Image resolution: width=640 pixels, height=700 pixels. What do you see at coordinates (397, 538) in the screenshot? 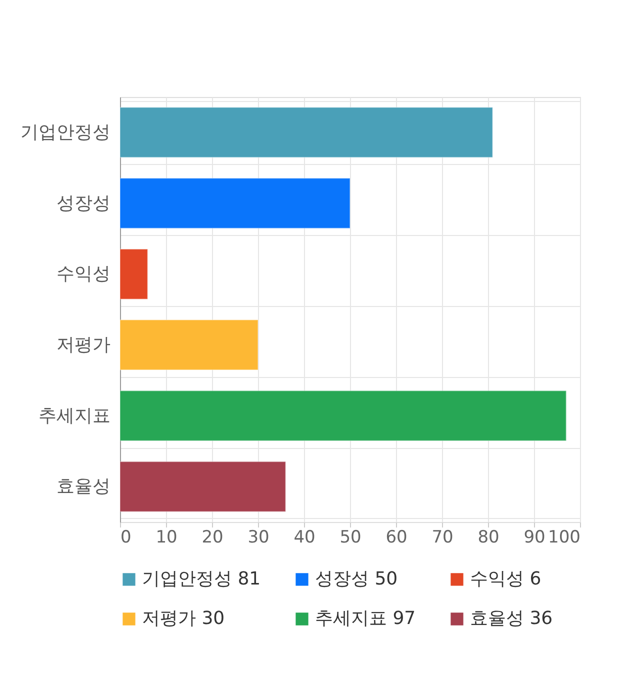
I see `x-tick-label: 60` at bounding box center [397, 538].